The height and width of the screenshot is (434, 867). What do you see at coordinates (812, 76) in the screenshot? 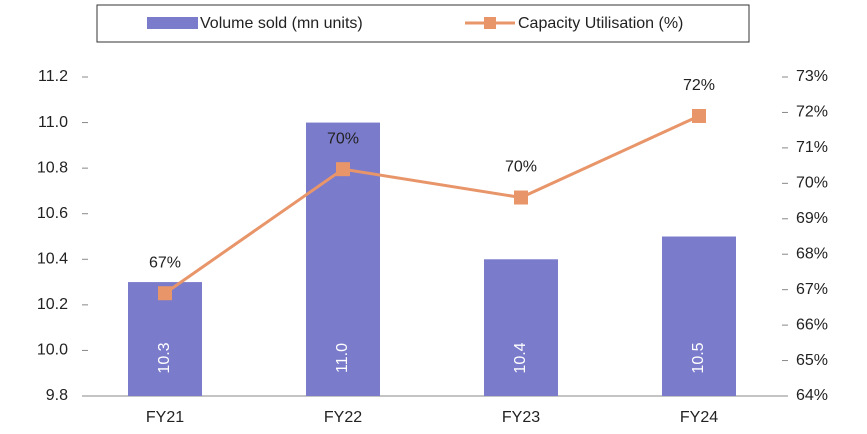
I see `y2-tick-label: 73%` at bounding box center [812, 76].